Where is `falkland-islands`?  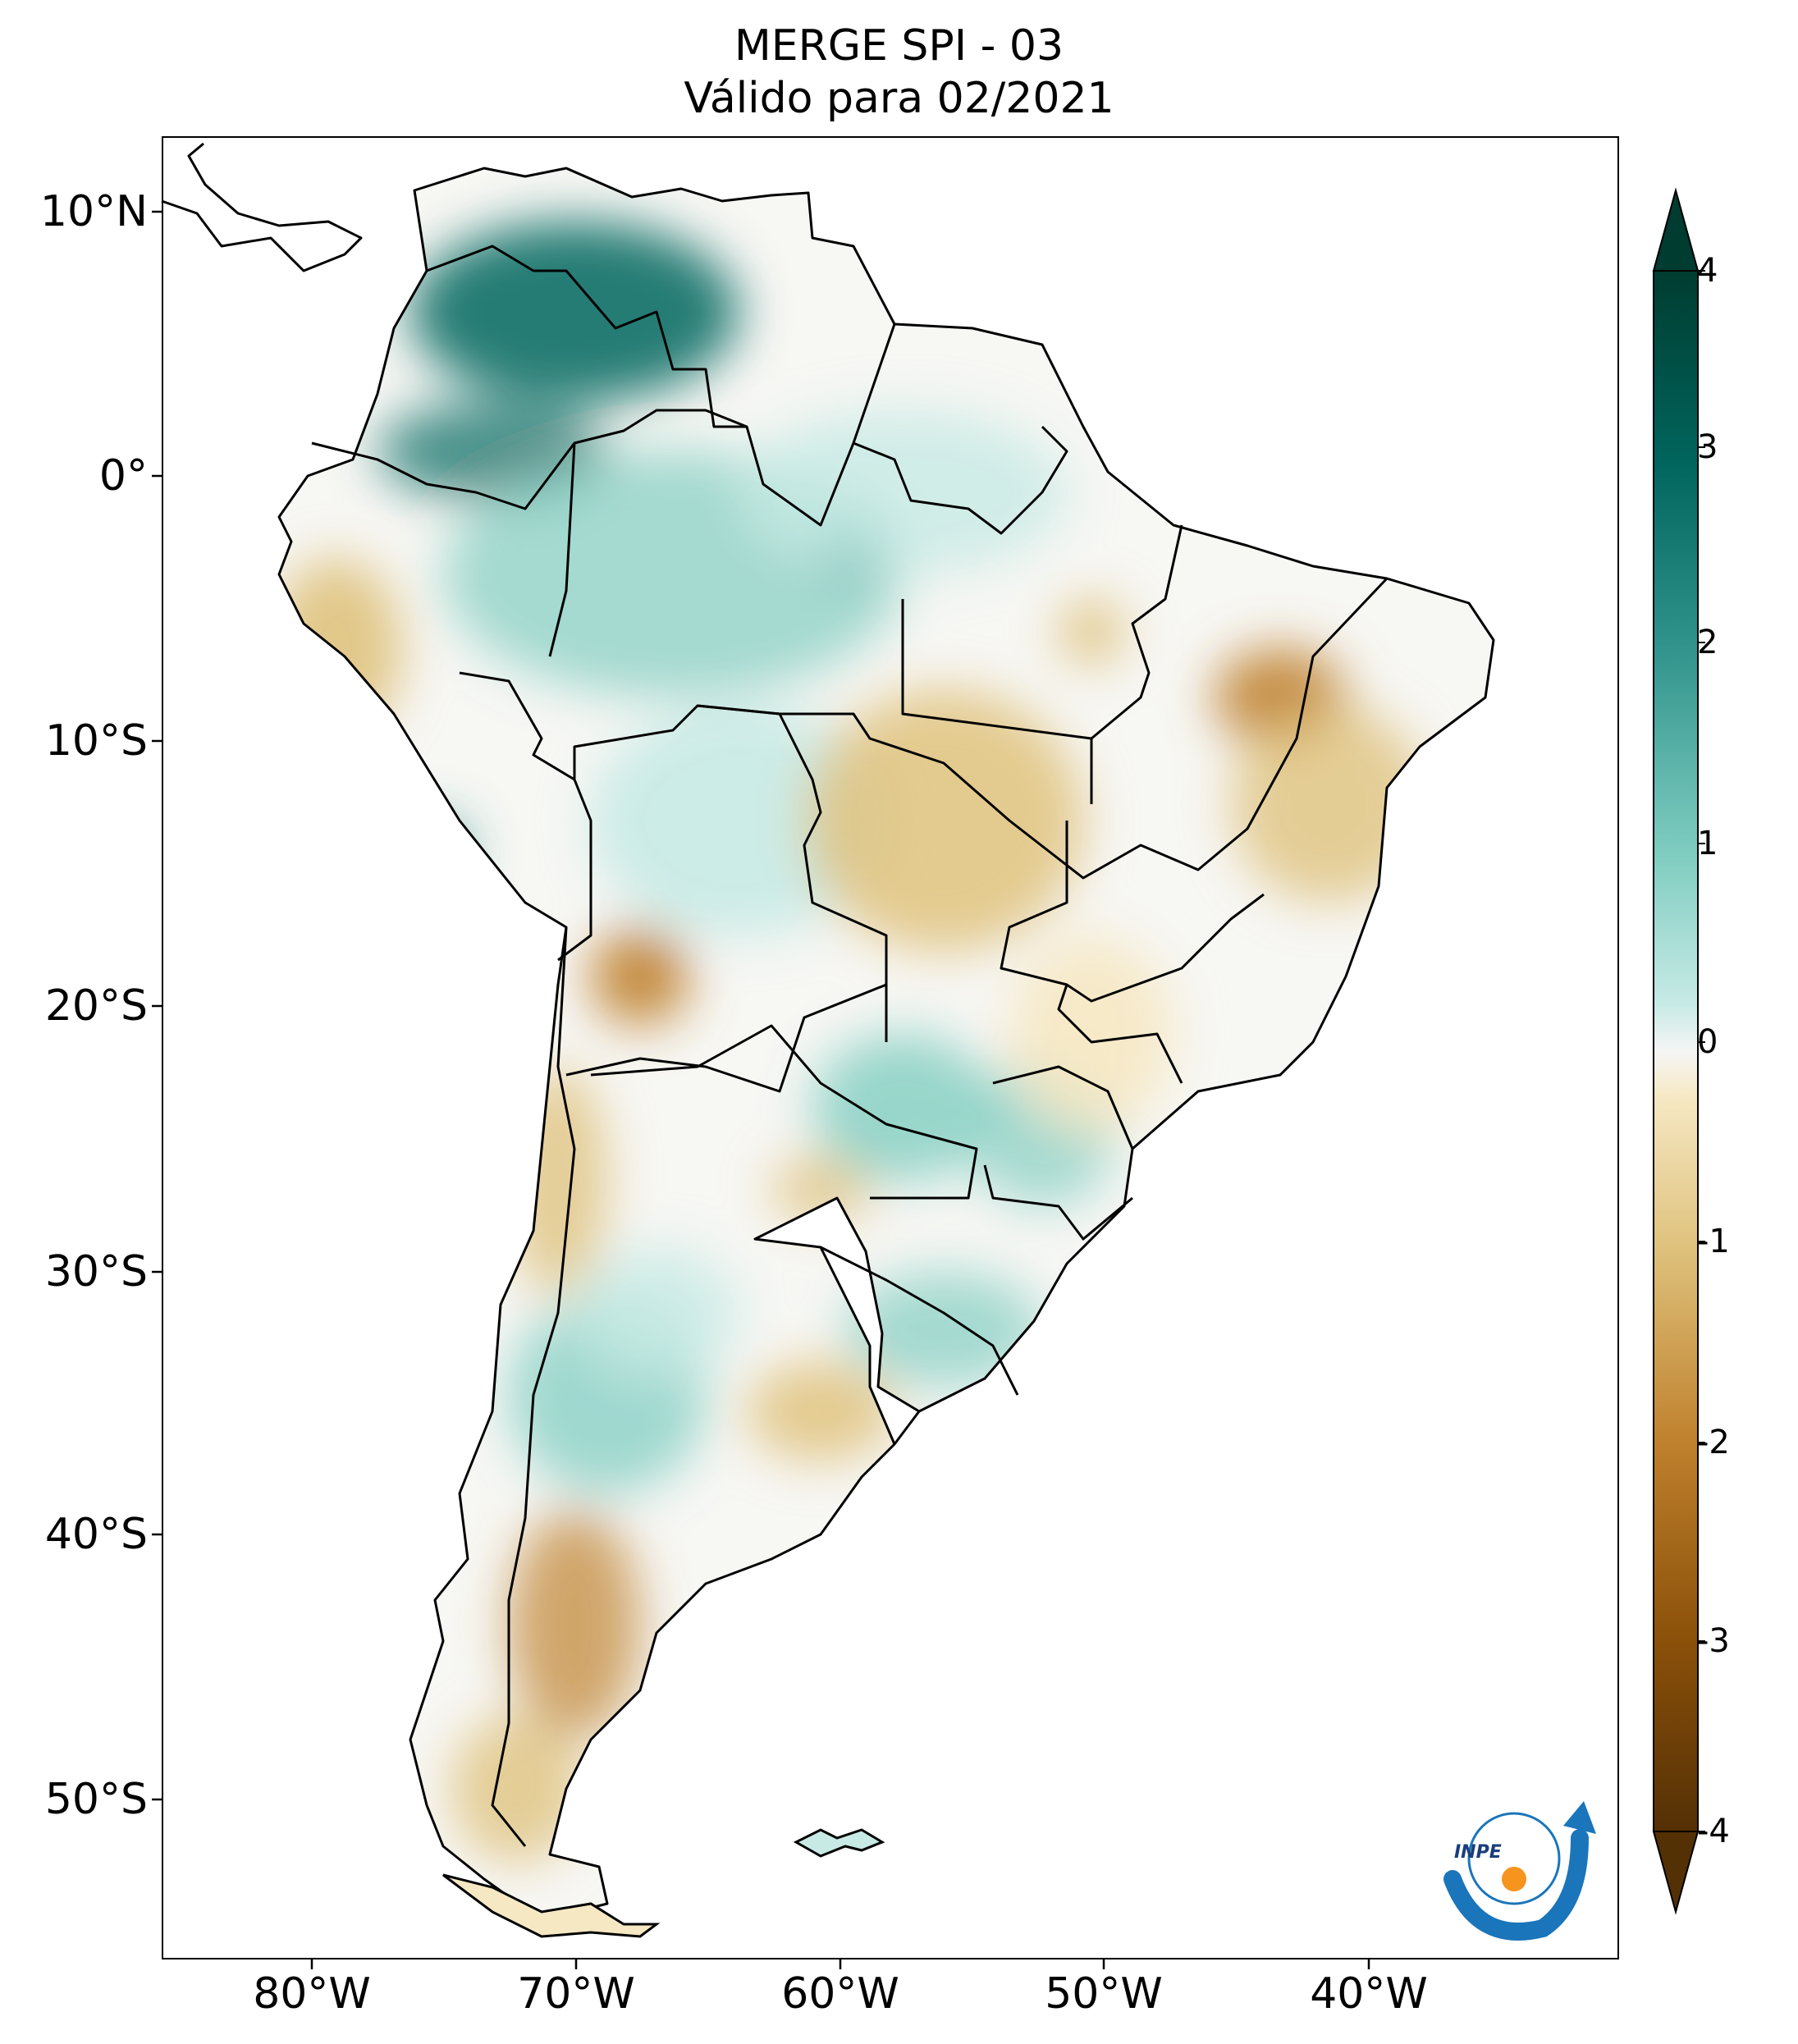
falkland-islands is located at coordinates (839, 1843).